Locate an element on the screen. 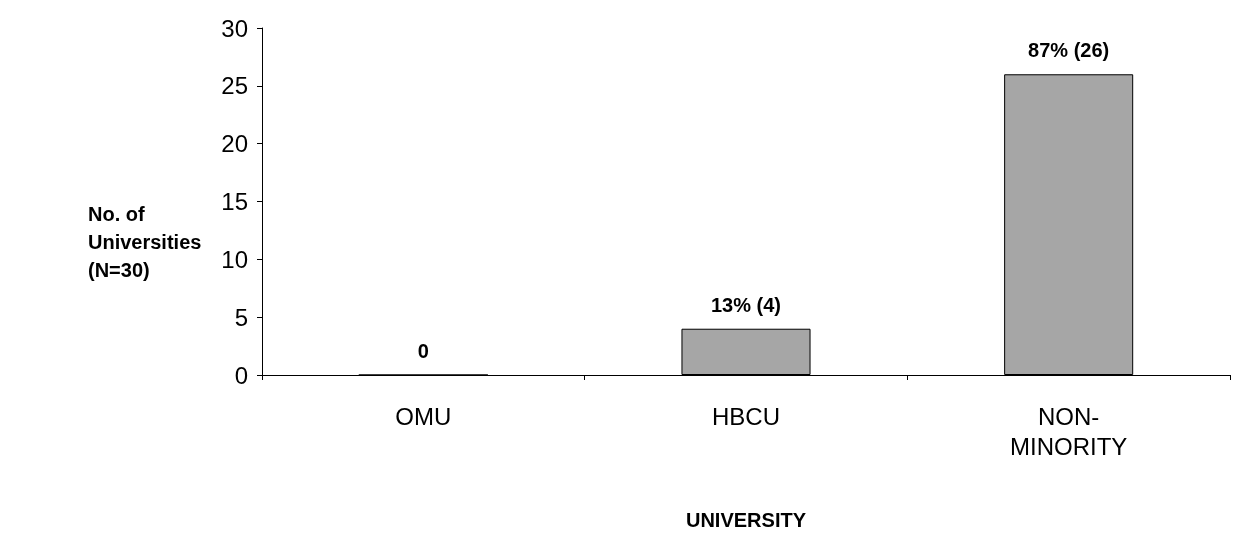 Image resolution: width=1253 pixels, height=542 pixels. y-tick-label: 20 is located at coordinates (234, 144).